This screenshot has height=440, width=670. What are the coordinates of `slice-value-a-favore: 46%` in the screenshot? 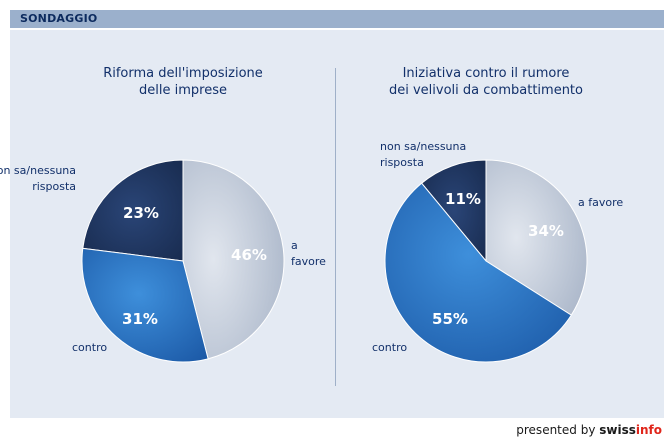 It's located at (249, 255).